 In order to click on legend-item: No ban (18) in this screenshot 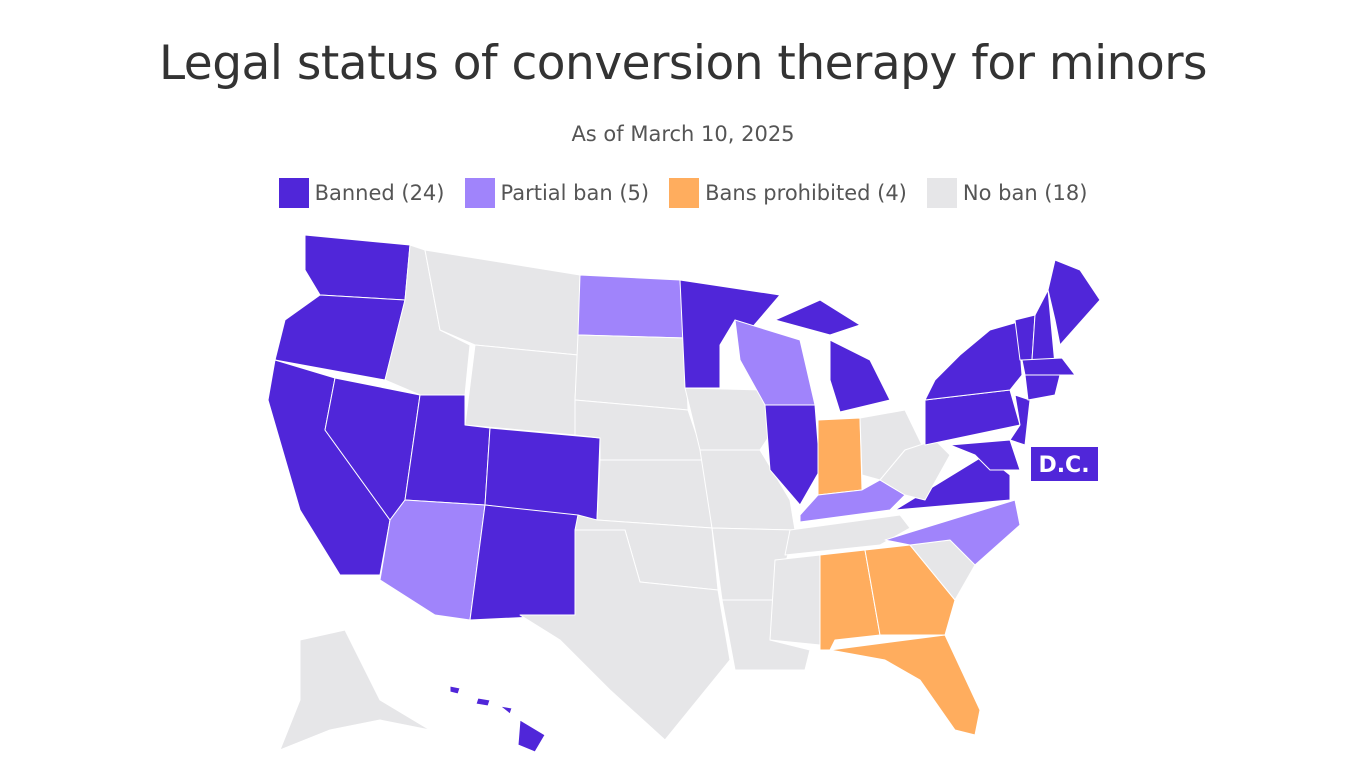, I will do `click(1007, 193)`.